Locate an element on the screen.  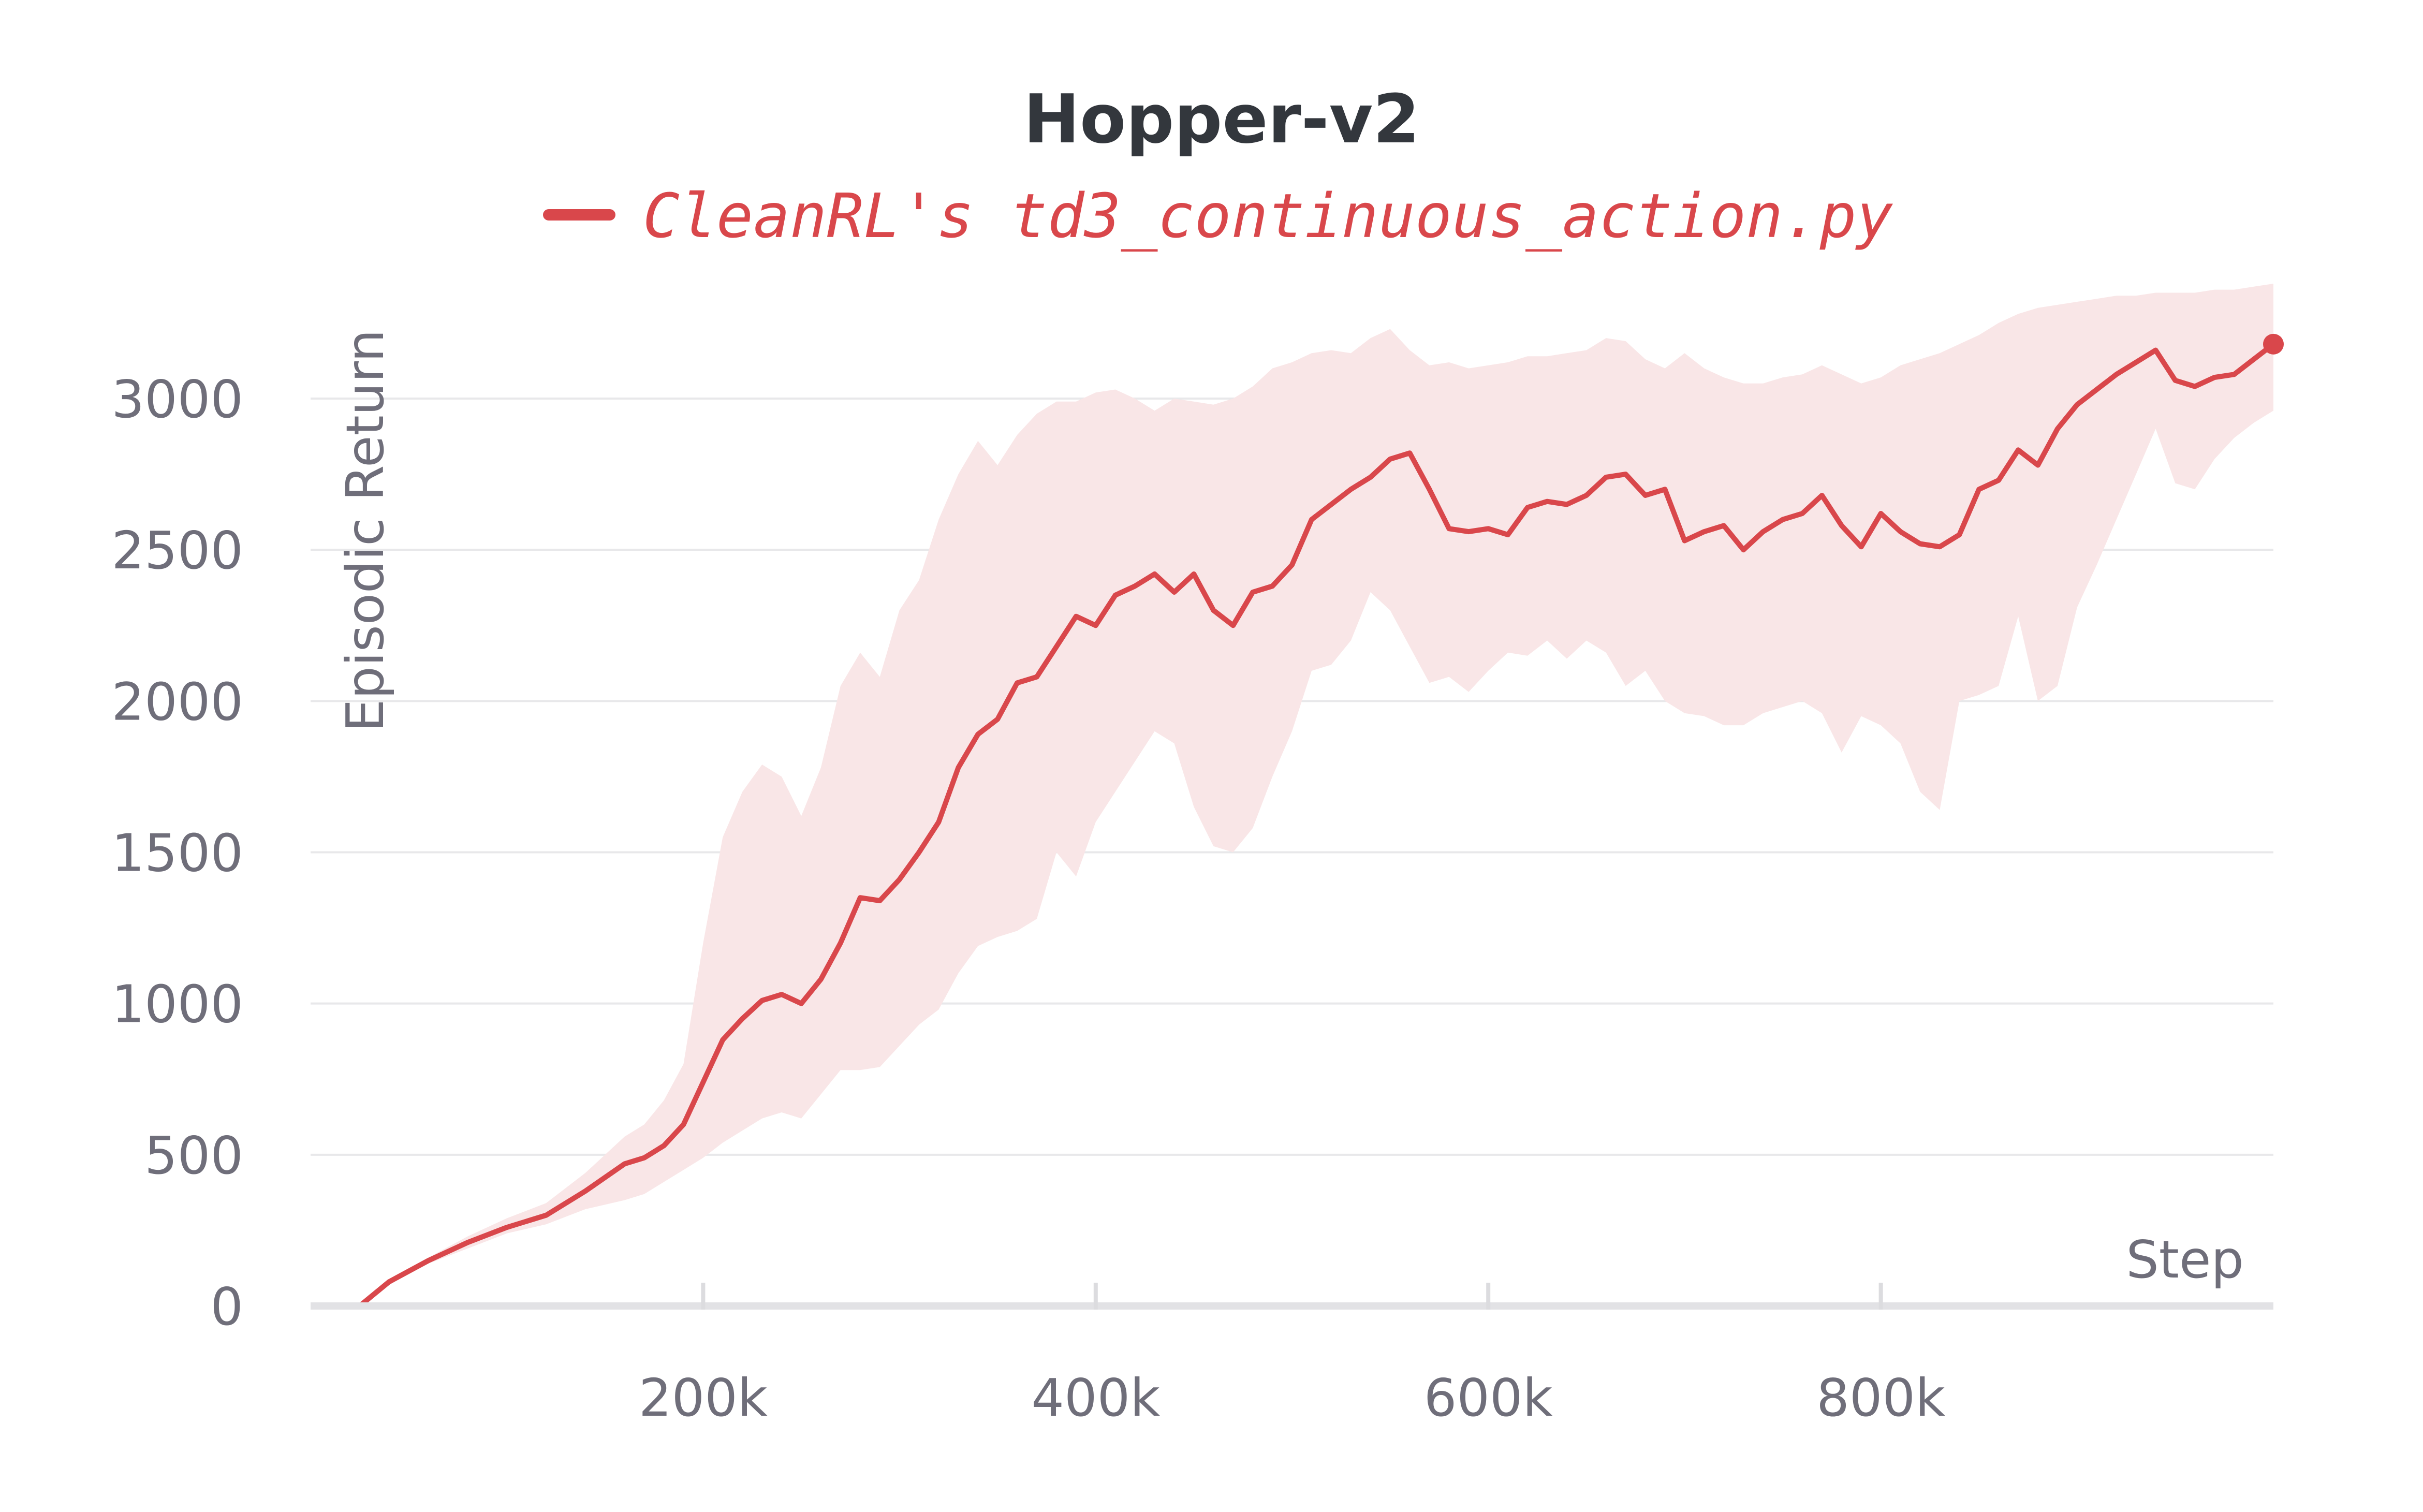
y-tick-label: 1000 is located at coordinates (178, 1004).